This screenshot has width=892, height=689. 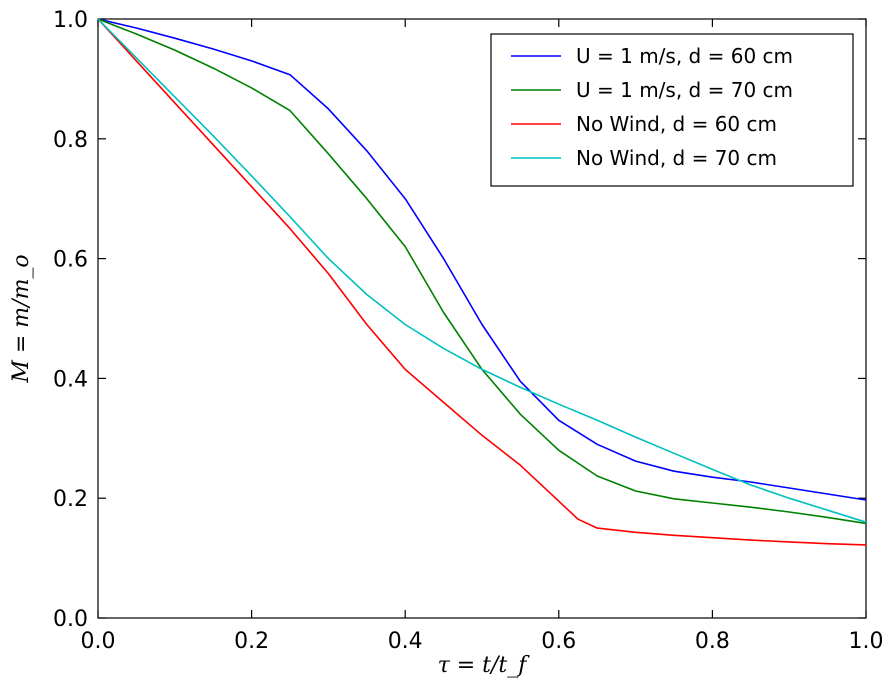 What do you see at coordinates (684, 56) in the screenshot?
I see `legend-label-1: U = 1 m/s, d = 60 cm` at bounding box center [684, 56].